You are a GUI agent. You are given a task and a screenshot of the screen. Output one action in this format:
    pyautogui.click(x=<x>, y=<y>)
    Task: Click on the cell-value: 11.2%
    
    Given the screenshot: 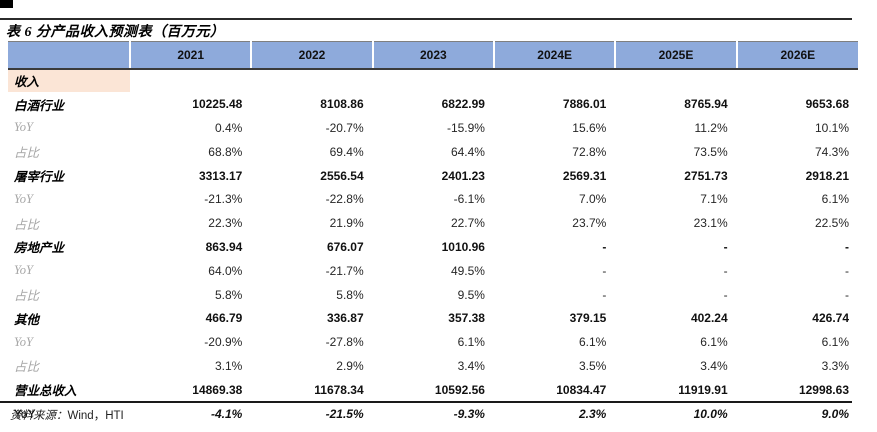 What is the action you would take?
    pyautogui.click(x=711, y=127)
    